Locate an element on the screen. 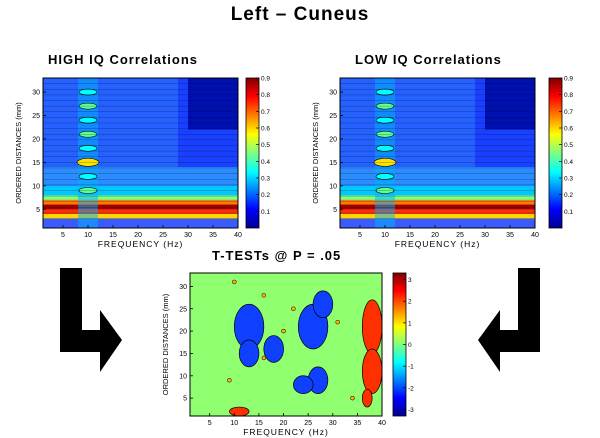  y-tick-label: 5 is located at coordinates (38, 210).